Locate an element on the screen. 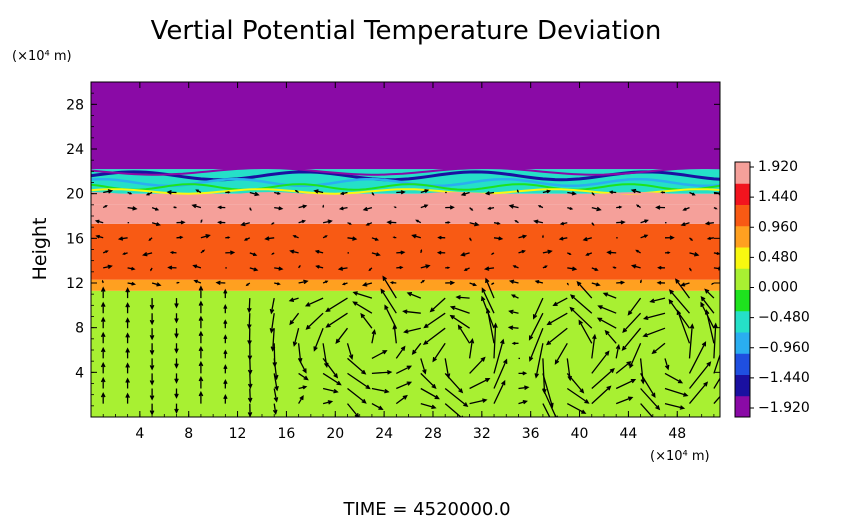 Image resolution: width=854 pixels, height=519 pixels. y-tick-label-20: 20 is located at coordinates (75, 195).